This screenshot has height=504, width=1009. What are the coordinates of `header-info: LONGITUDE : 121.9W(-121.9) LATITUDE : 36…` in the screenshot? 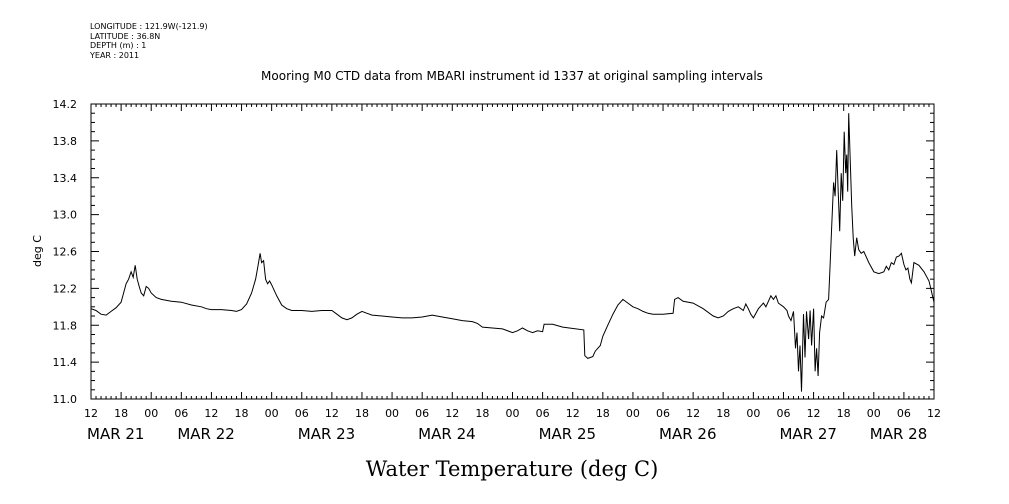 It's located at (149, 41).